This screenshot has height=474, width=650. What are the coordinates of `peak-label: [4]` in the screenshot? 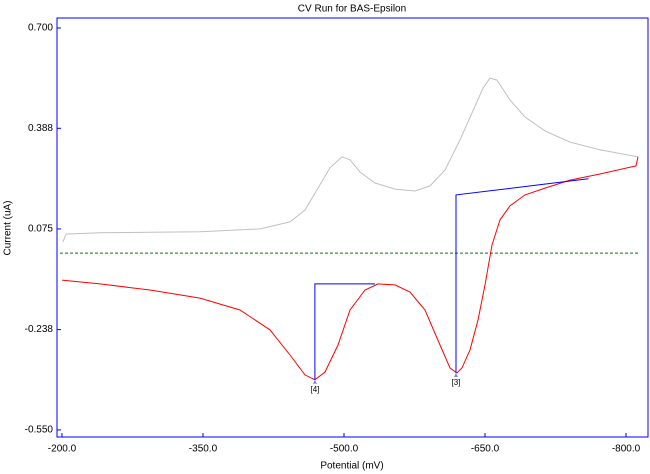 It's located at (314, 389).